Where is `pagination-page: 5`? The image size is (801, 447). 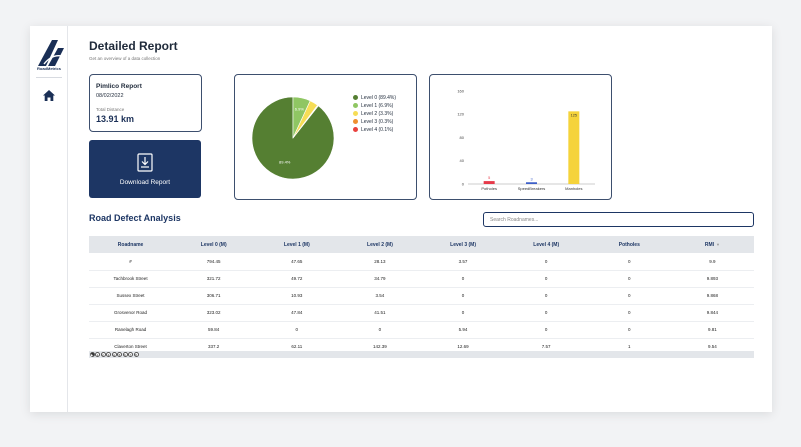 pagination-page: 5 is located at coordinates (119, 354).